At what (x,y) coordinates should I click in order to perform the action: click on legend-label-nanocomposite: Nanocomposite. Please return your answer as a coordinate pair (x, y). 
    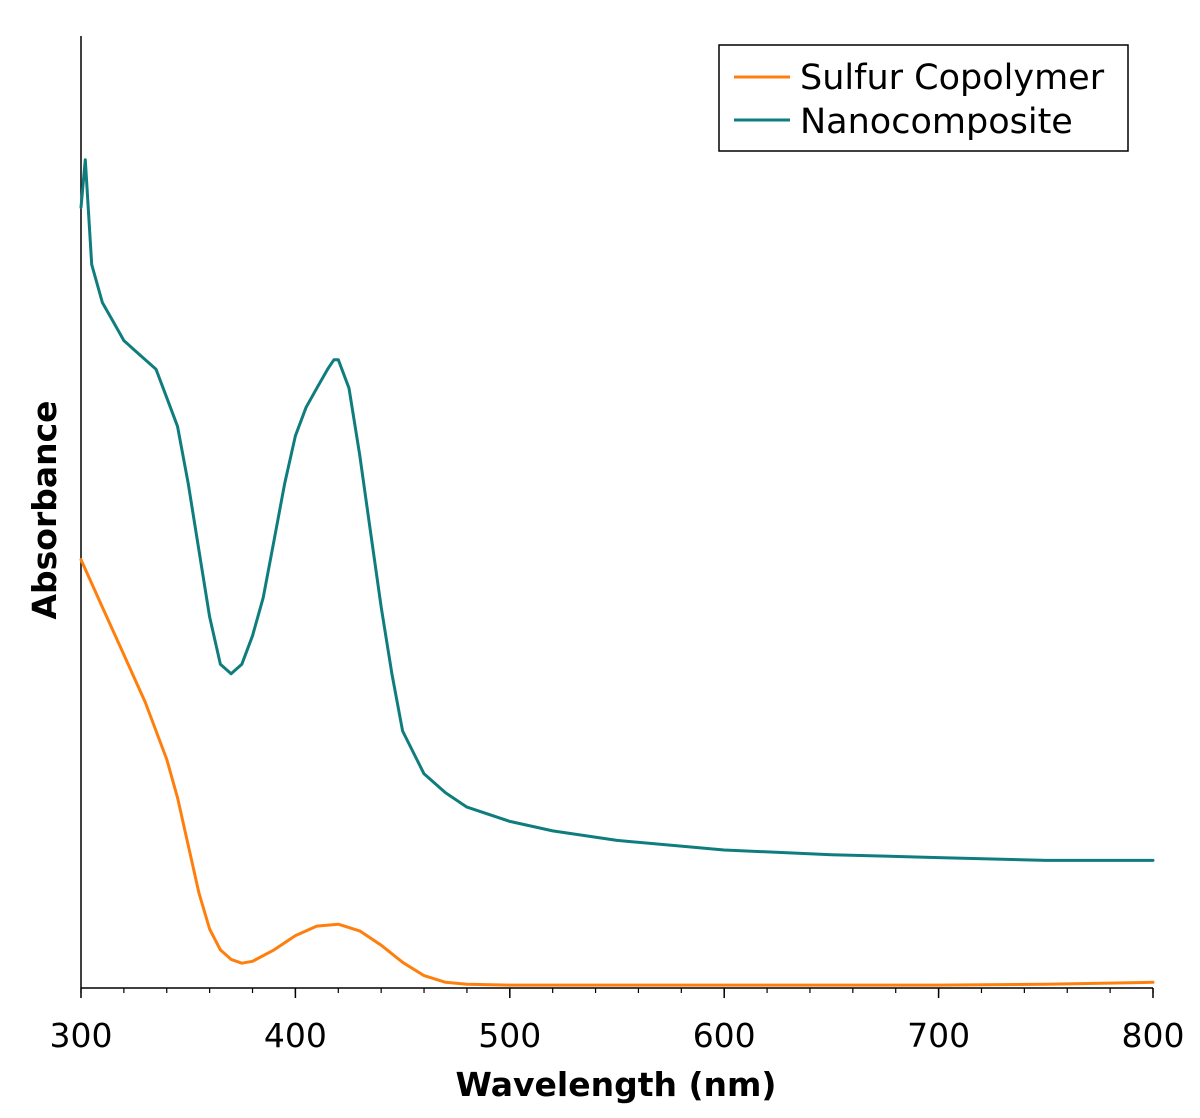
    Looking at the image, I should click on (936, 122).